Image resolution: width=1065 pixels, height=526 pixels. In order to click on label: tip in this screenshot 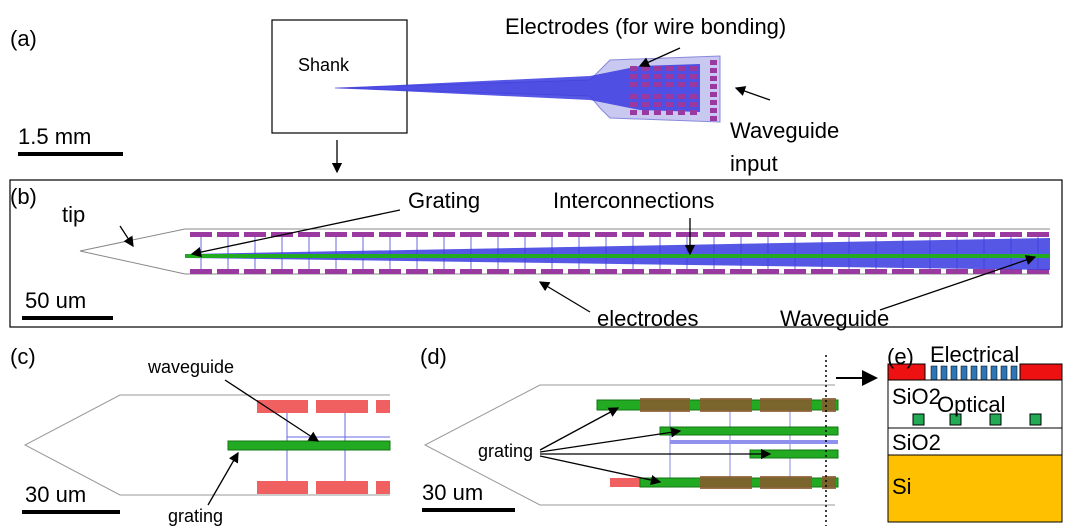, I will do `click(73, 214)`.